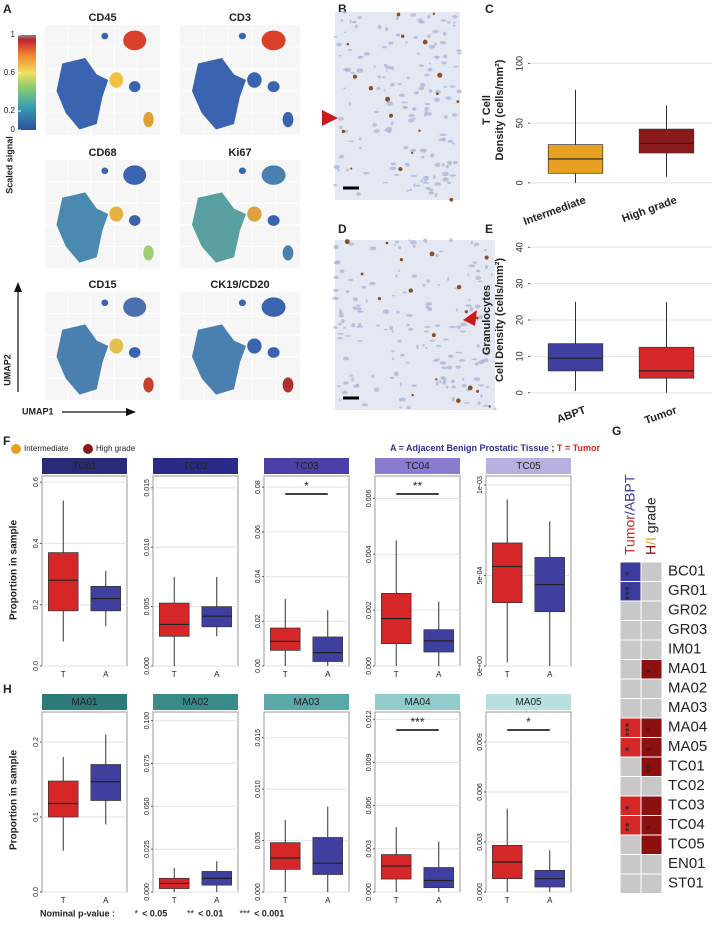 Image resolution: width=720 pixels, height=925 pixels. Describe the element at coordinates (500, 109) in the screenshot. I see `y-axis-title: Density (cells/mm²)` at that location.